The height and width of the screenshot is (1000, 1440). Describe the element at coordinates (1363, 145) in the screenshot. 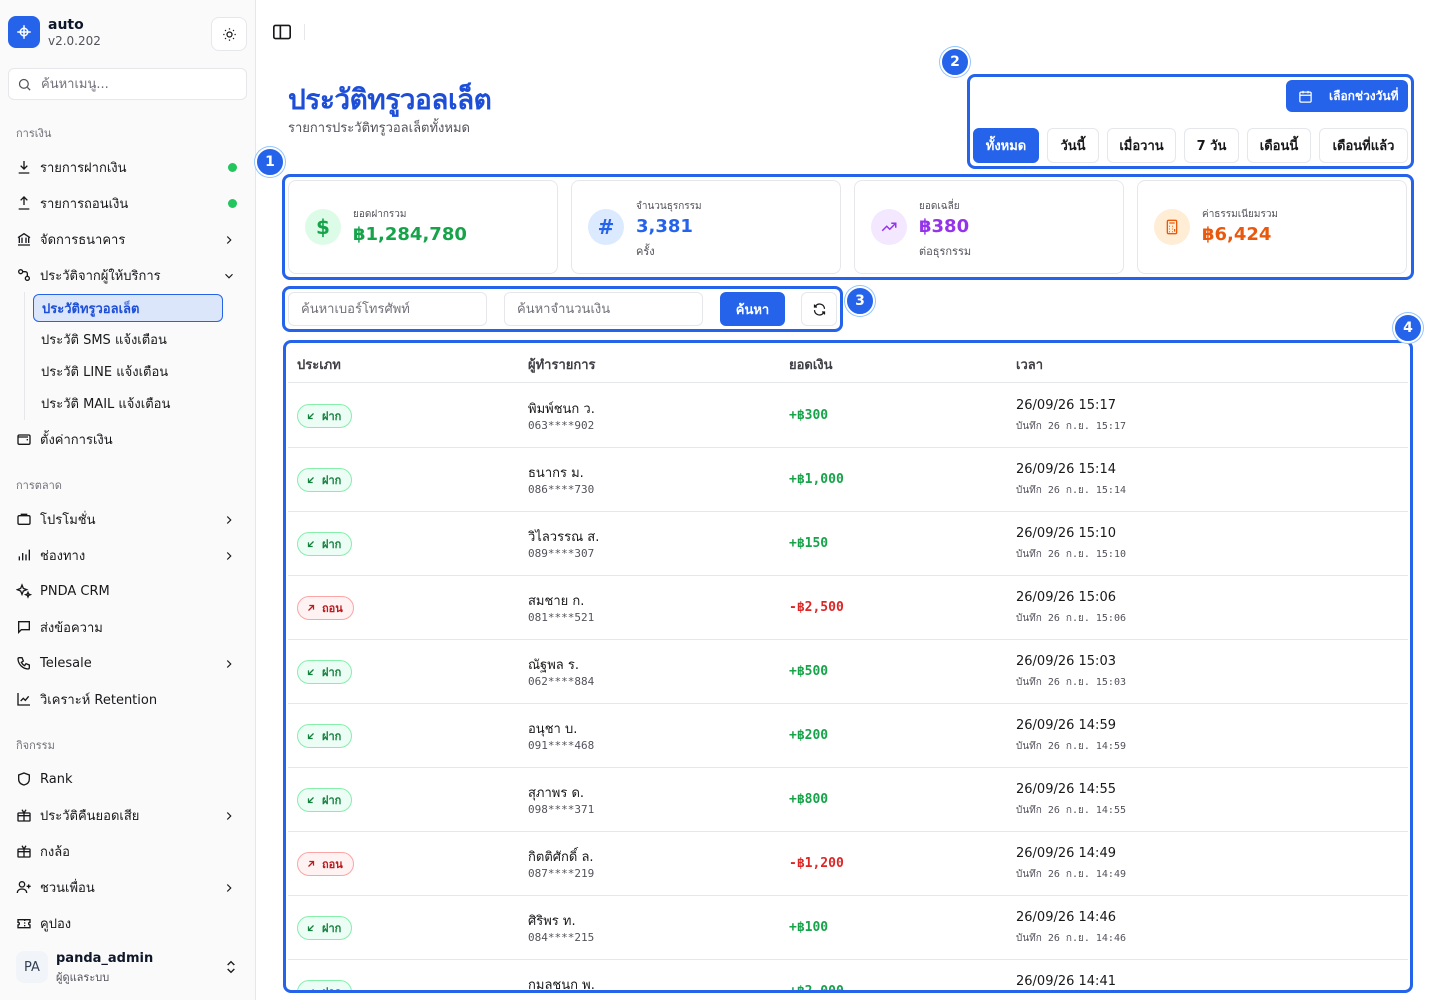

I see `filter-last-month-button: เดือนที่แล้ว` at that location.